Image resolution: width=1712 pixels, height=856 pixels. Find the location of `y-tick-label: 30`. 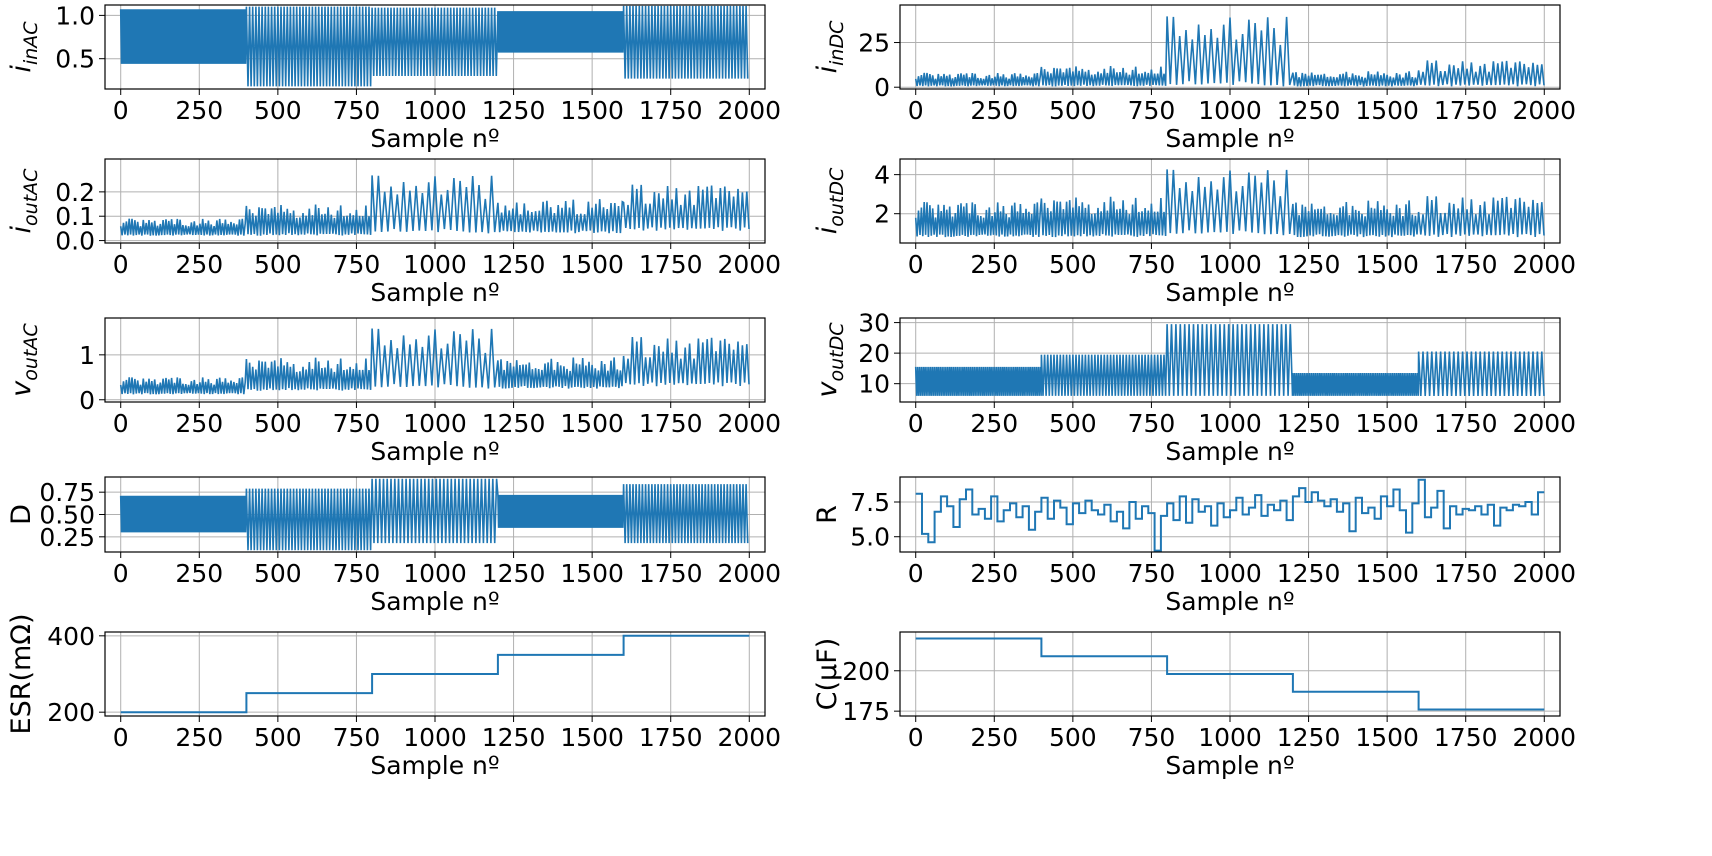

y-tick-label: 30 is located at coordinates (874, 323).